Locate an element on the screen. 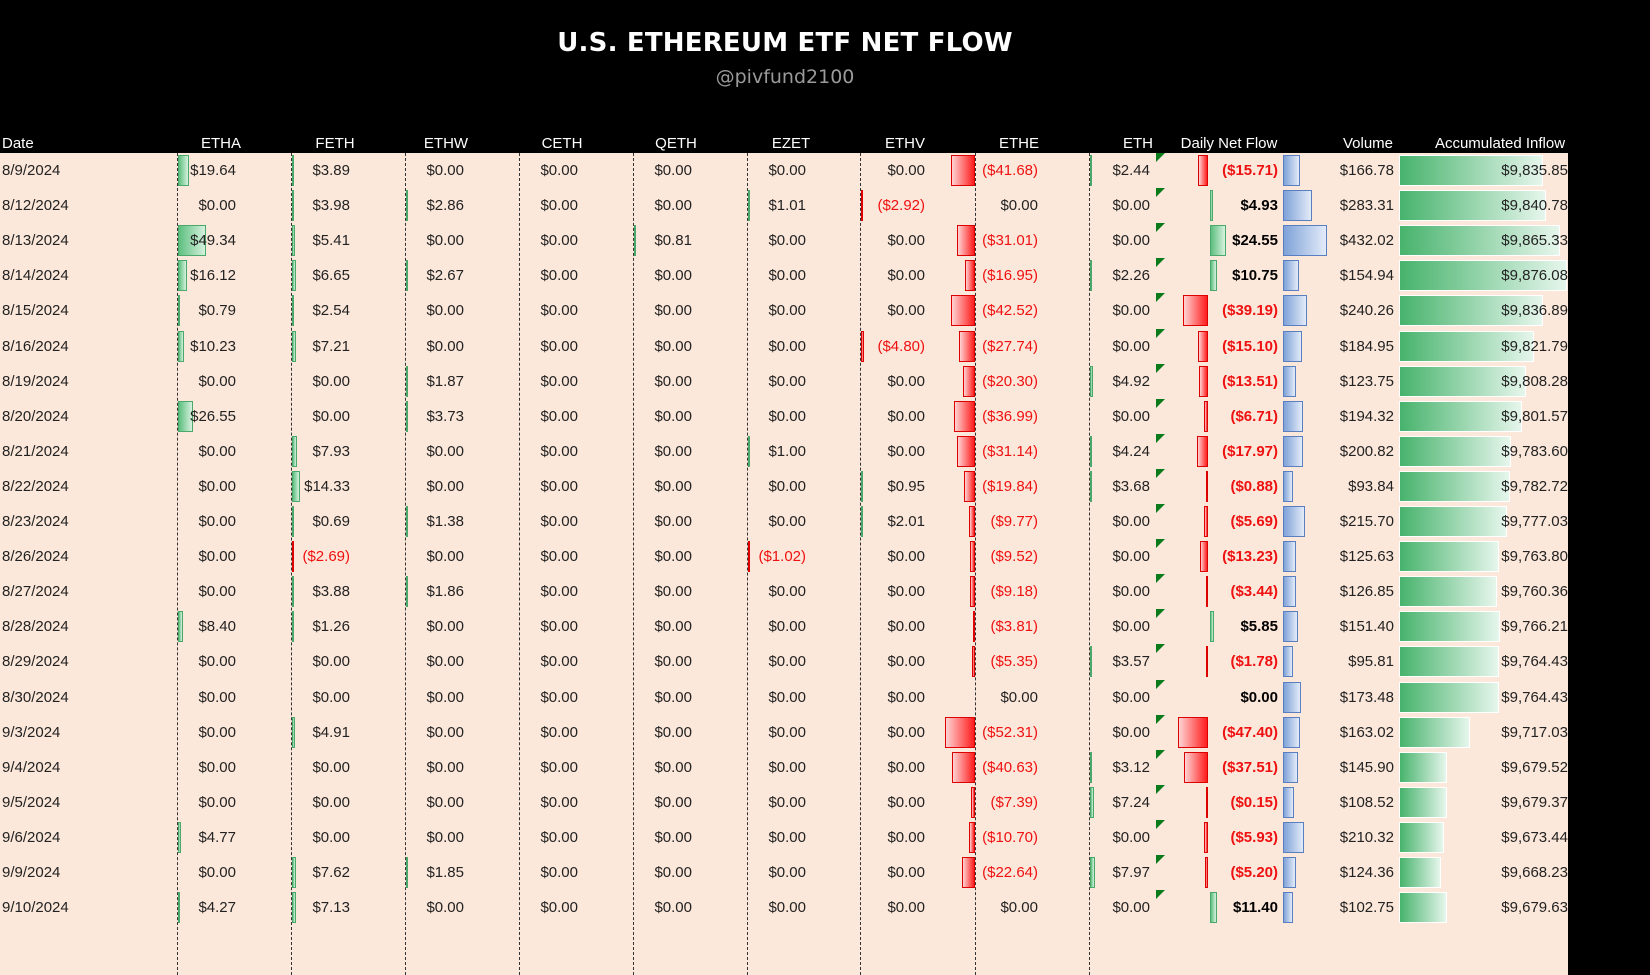  daily-net-flow-cell: ($15.10) is located at coordinates (1250, 346).